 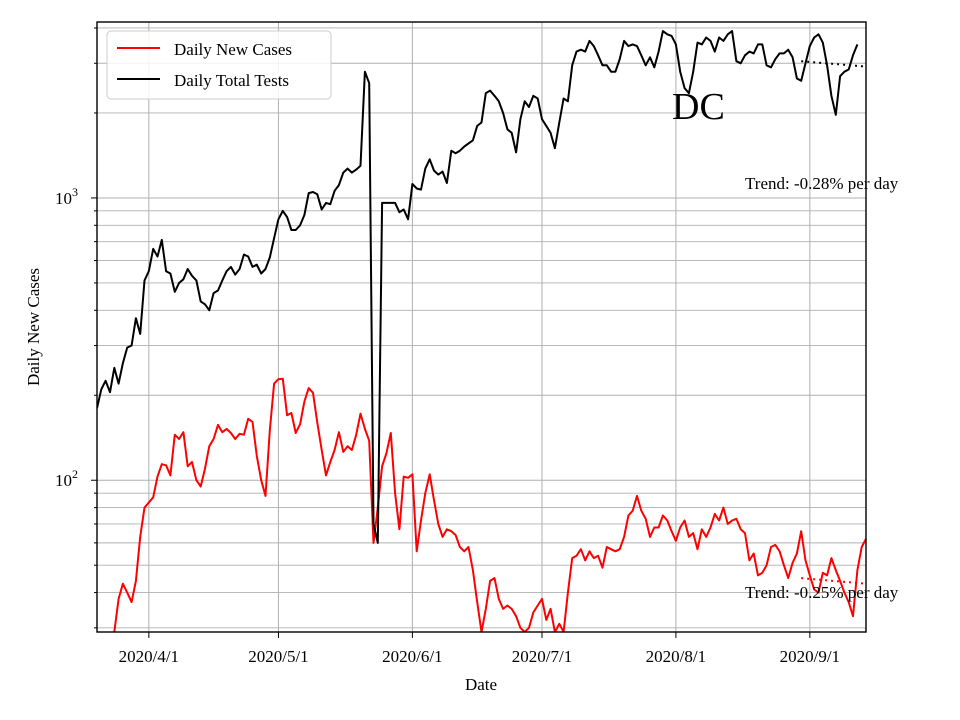 I want to click on x-tick-label: 2020/5/1, so click(x=278, y=656).